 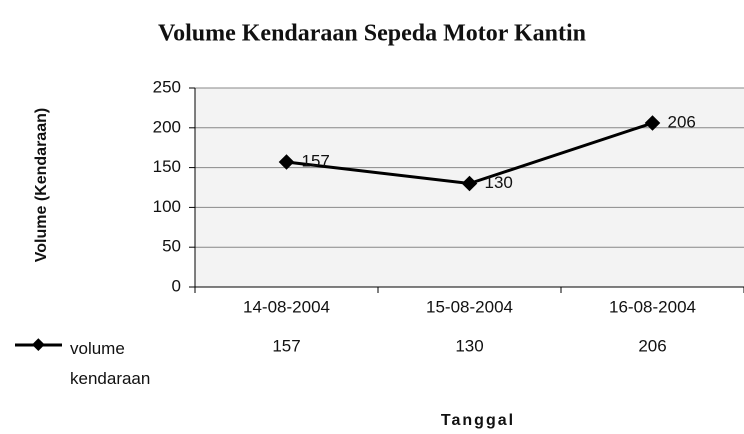 I want to click on data-label: 206, so click(x=682, y=122).